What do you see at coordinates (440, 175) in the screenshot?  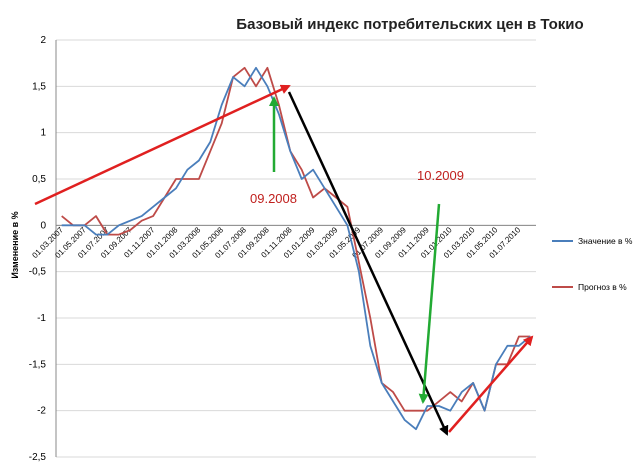 I see `annotation-10-2009: 10.2009` at bounding box center [440, 175].